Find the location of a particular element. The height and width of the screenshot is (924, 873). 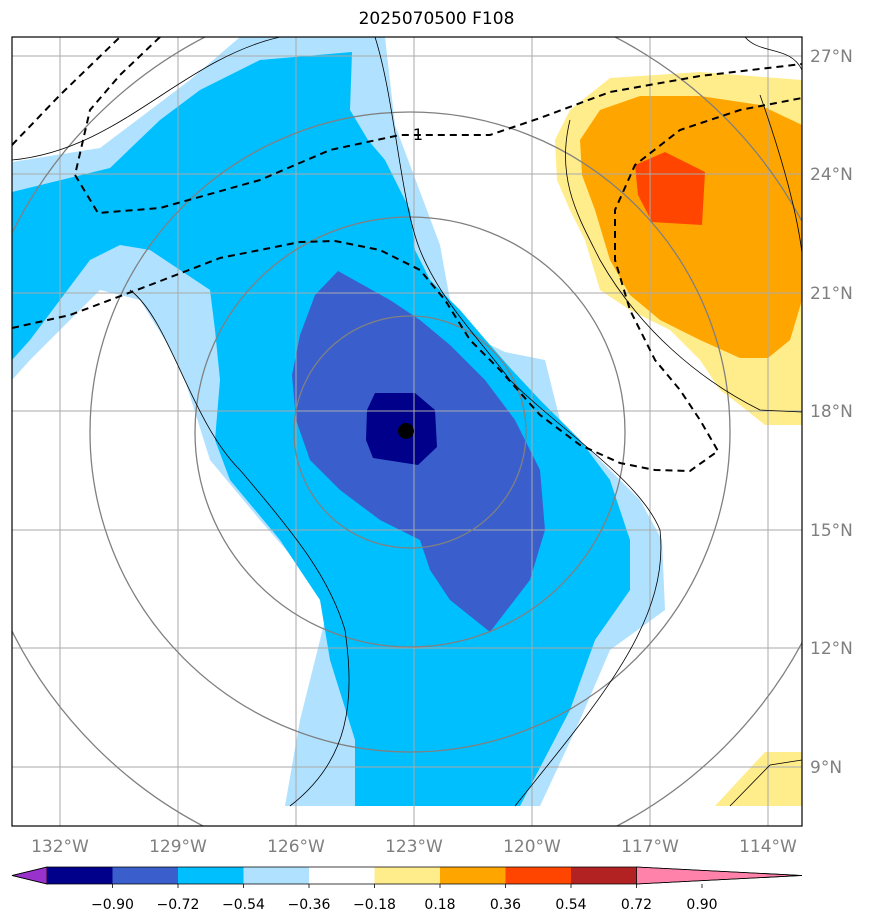

colorbar-tick-label: −0.90 is located at coordinates (112, 905).